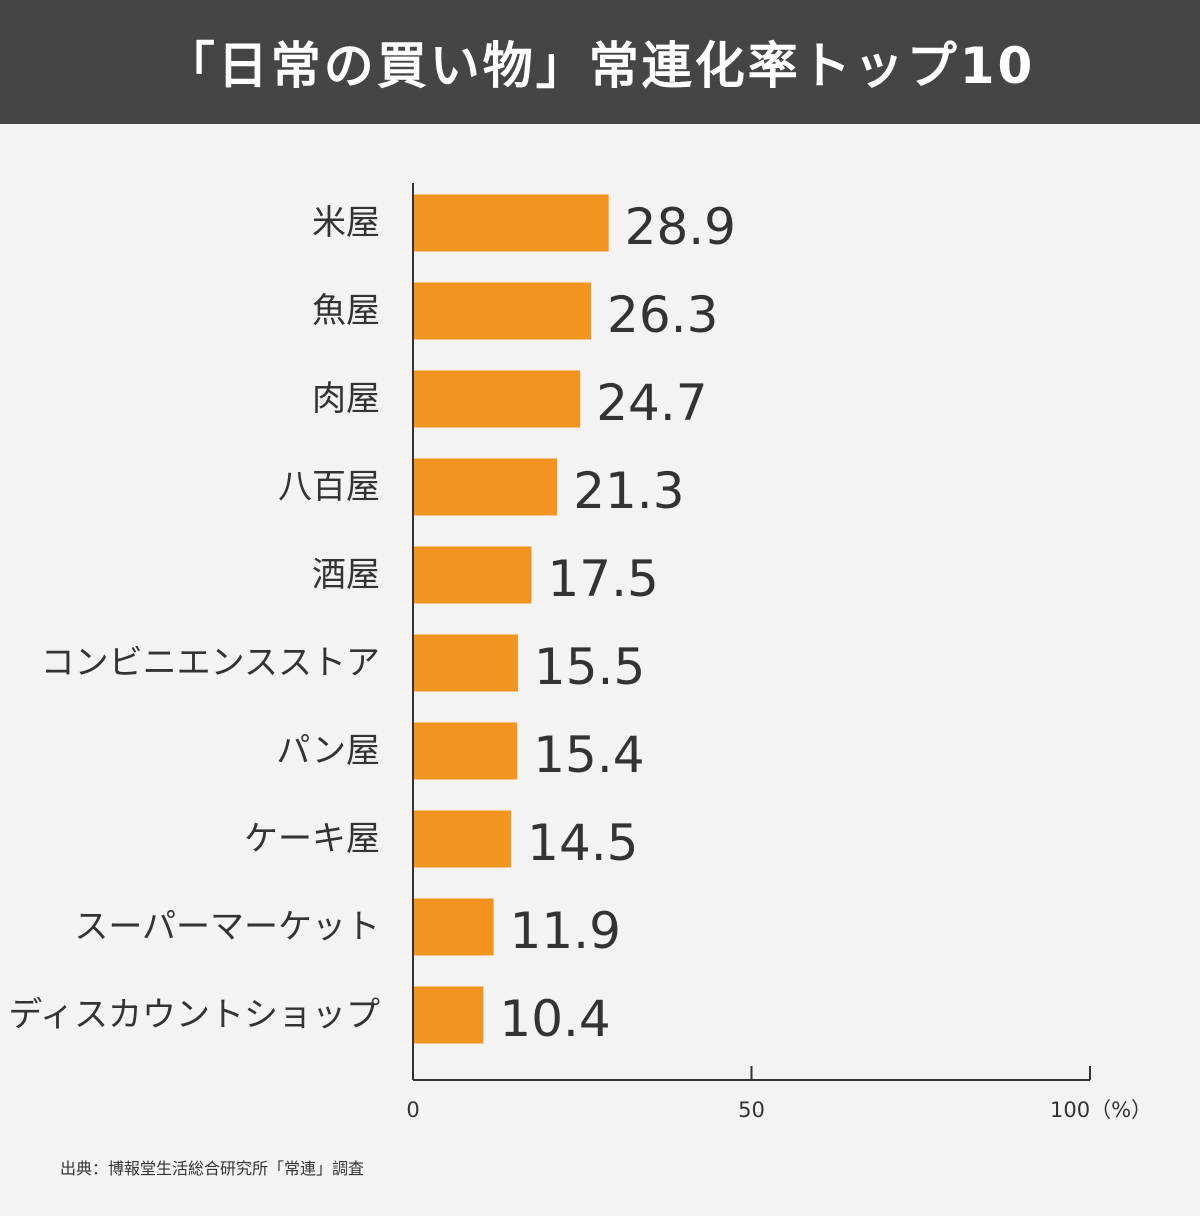 The width and height of the screenshot is (1200, 1216). What do you see at coordinates (227, 927) in the screenshot?
I see `category-label-9: スーパーマーケット` at bounding box center [227, 927].